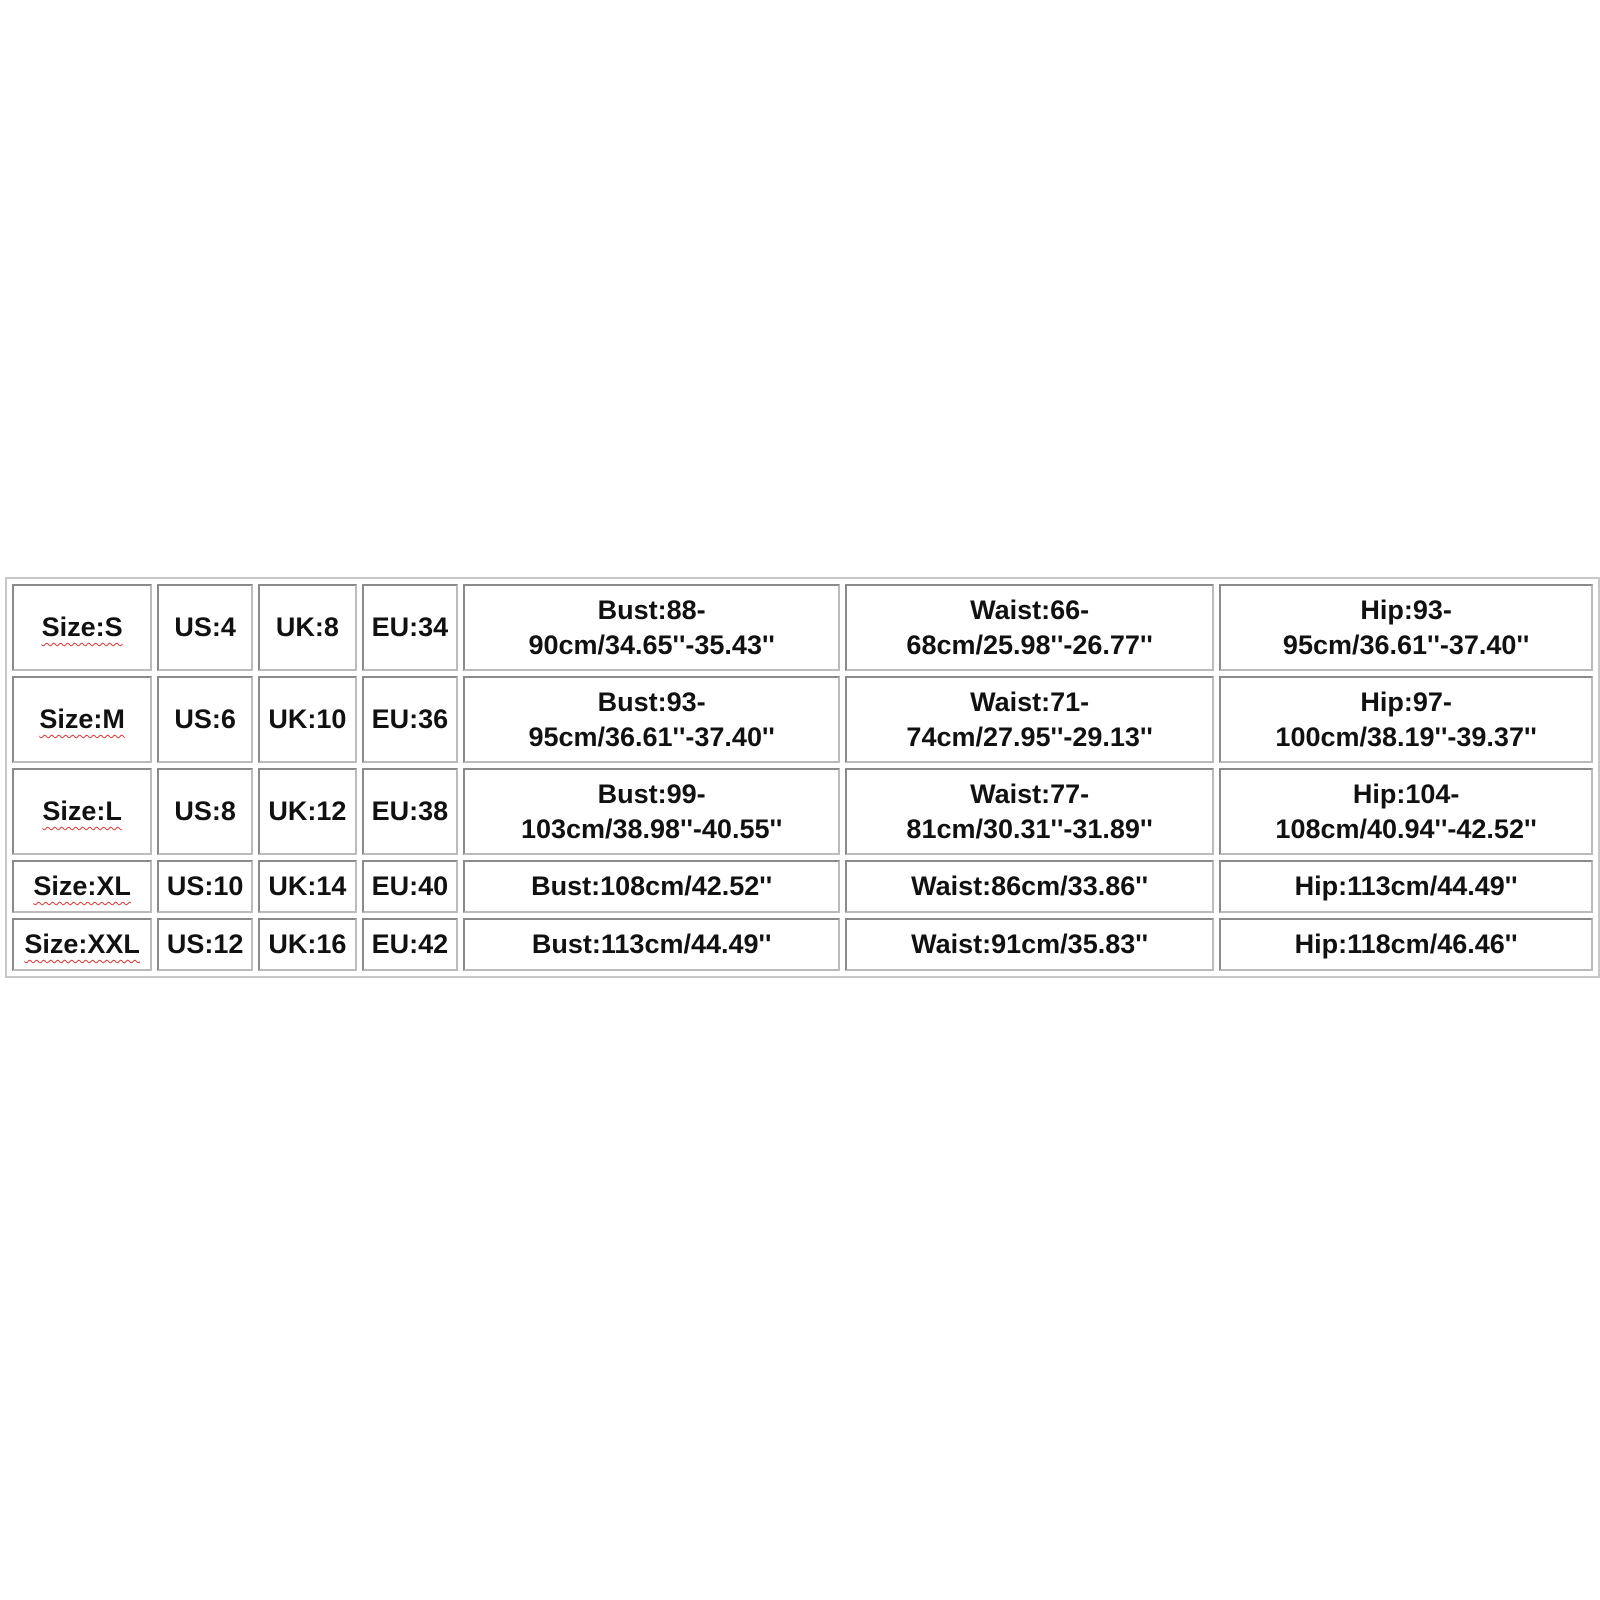 This screenshot has height=1600, width=1600. I want to click on cell-hip: Hip:93-95cm/36.61''-37.40'', so click(1406, 627).